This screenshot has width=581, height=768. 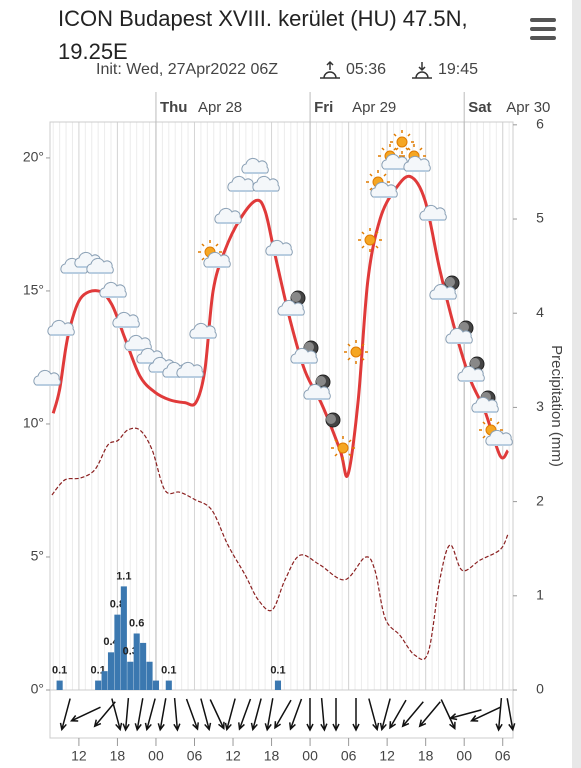 I want to click on y2-tick-label: 5, so click(x=540, y=218).